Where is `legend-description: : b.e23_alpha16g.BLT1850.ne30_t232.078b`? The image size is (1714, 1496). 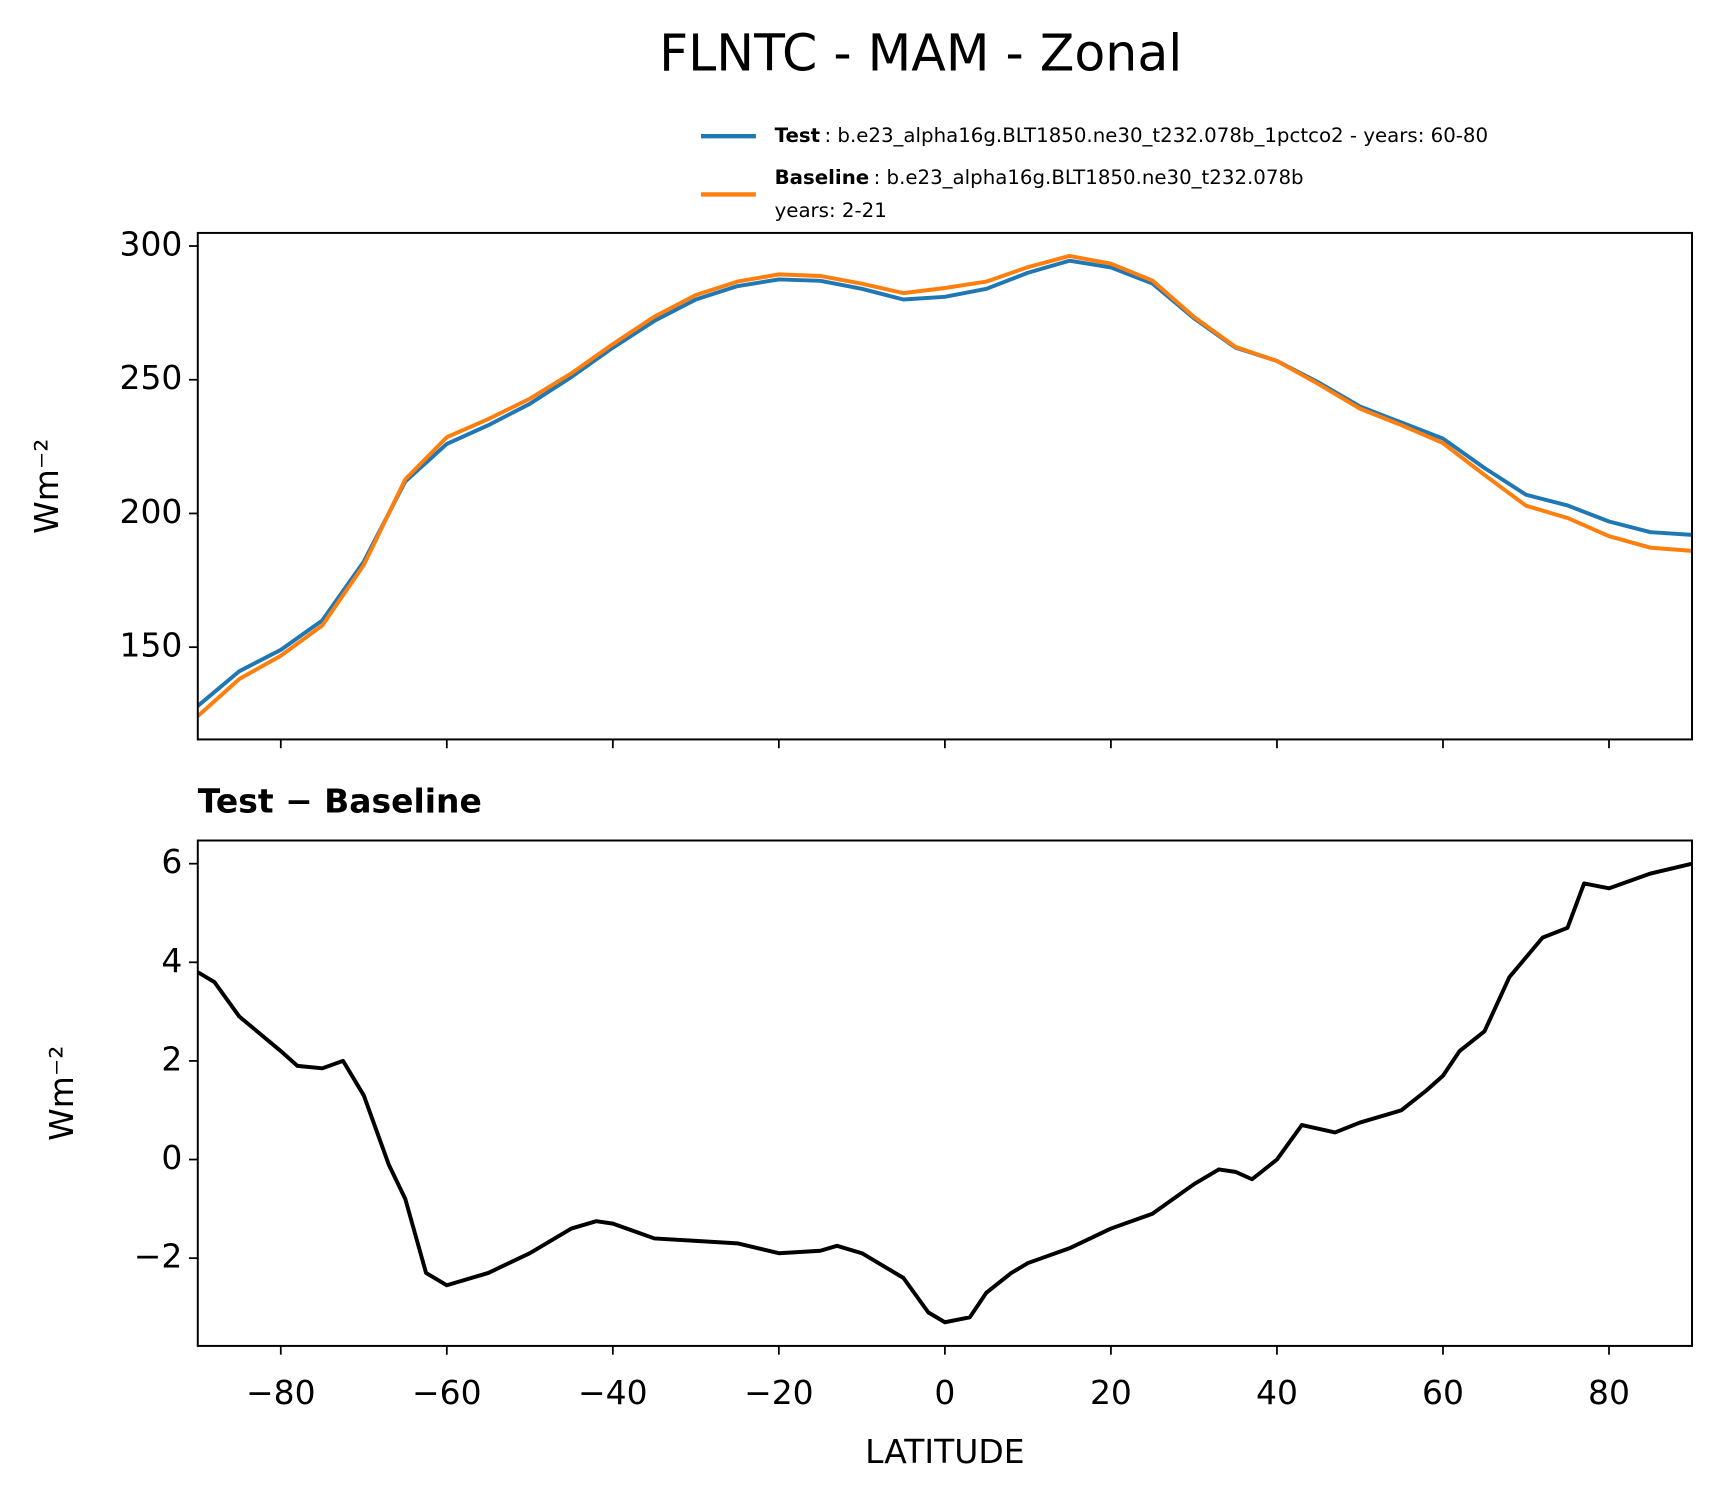
legend-description: : b.e23_alpha16g.BLT1850.ne30_t232.078b is located at coordinates (1089, 176).